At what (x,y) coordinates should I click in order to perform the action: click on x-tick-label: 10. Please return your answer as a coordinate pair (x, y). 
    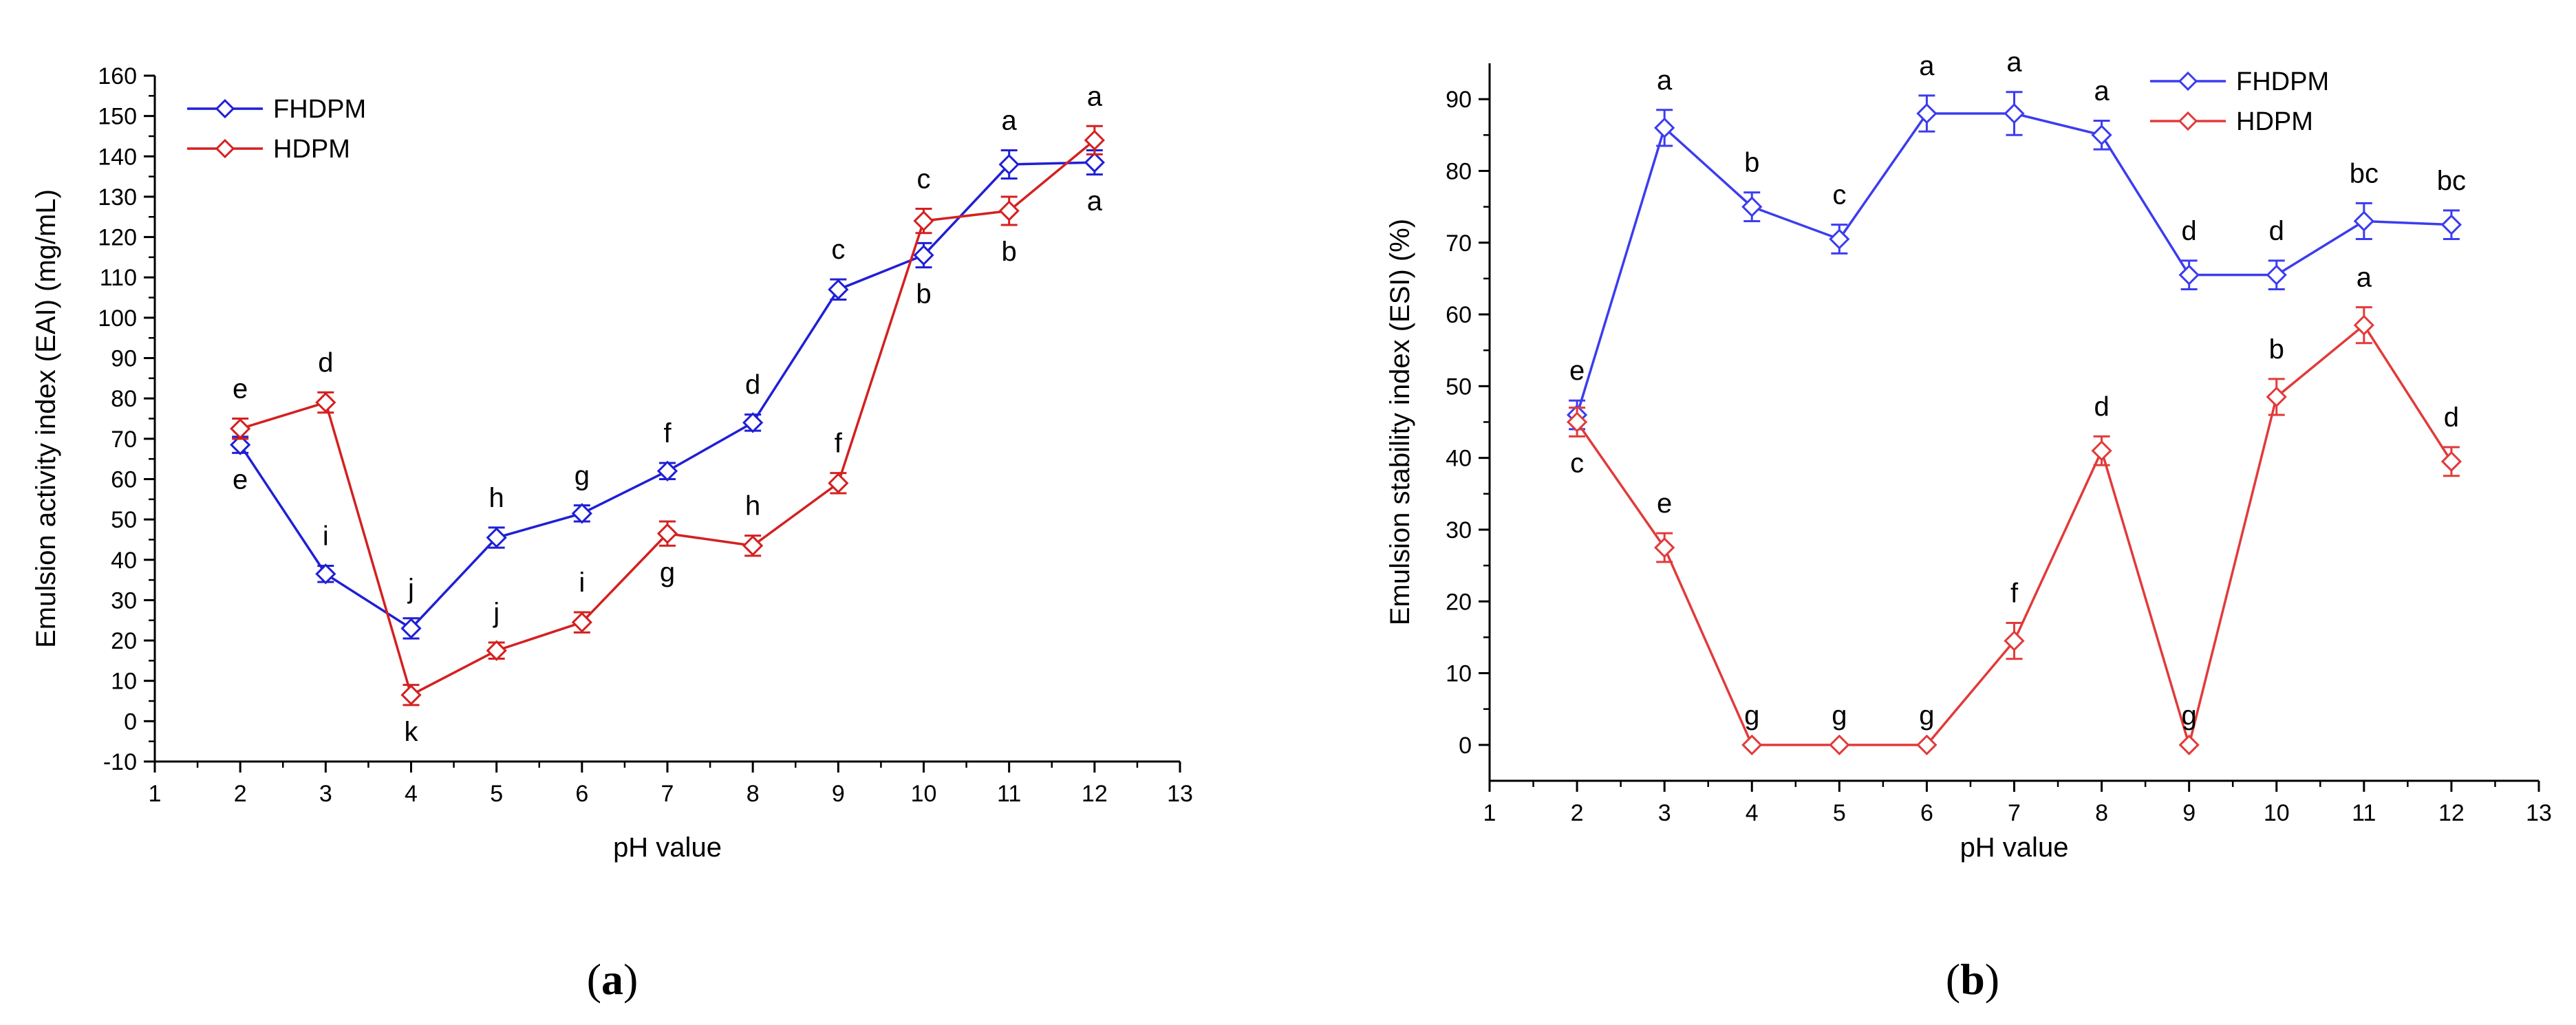
    Looking at the image, I should click on (2277, 813).